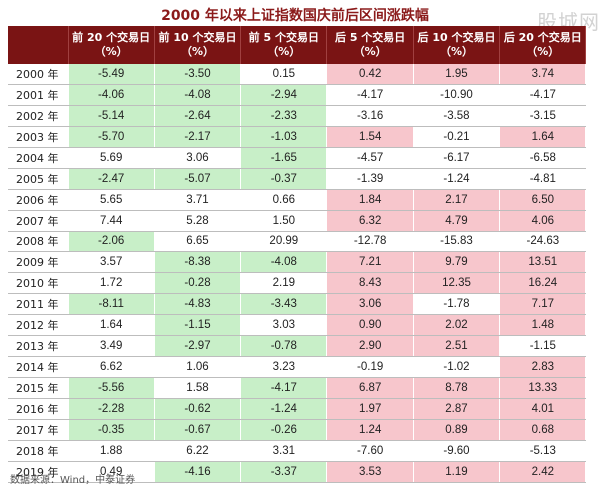 The width and height of the screenshot is (606, 486). What do you see at coordinates (543, 74) in the screenshot?
I see `value-cell: 3.74` at bounding box center [543, 74].